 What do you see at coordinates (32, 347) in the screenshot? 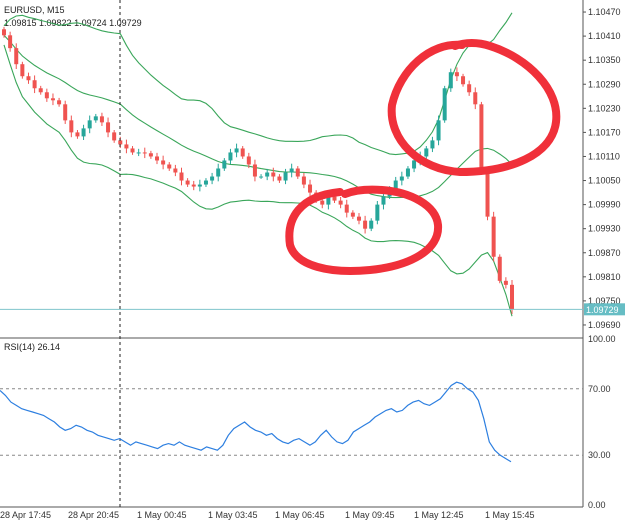
I see `rsi-label: RSI(14) 26.14` at bounding box center [32, 347].